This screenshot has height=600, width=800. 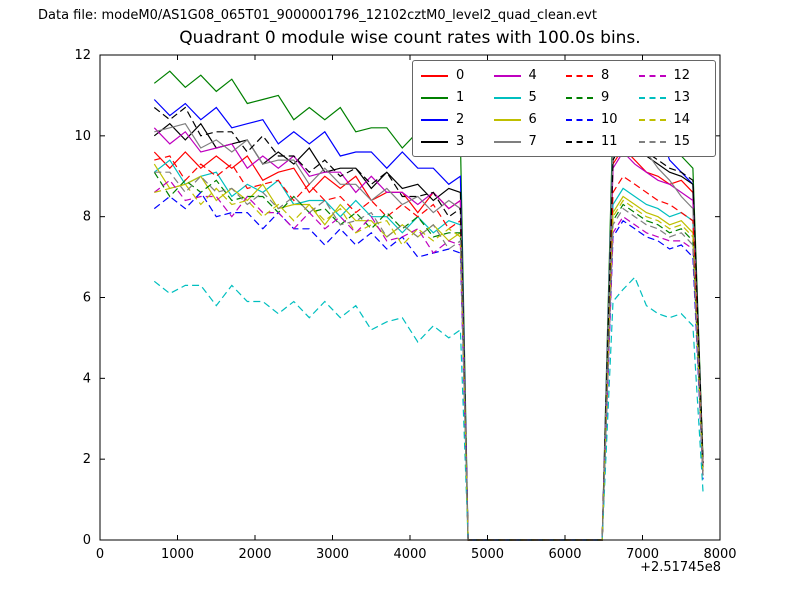 What do you see at coordinates (609, 141) in the screenshot?
I see `legend-label: 11` at bounding box center [609, 141].